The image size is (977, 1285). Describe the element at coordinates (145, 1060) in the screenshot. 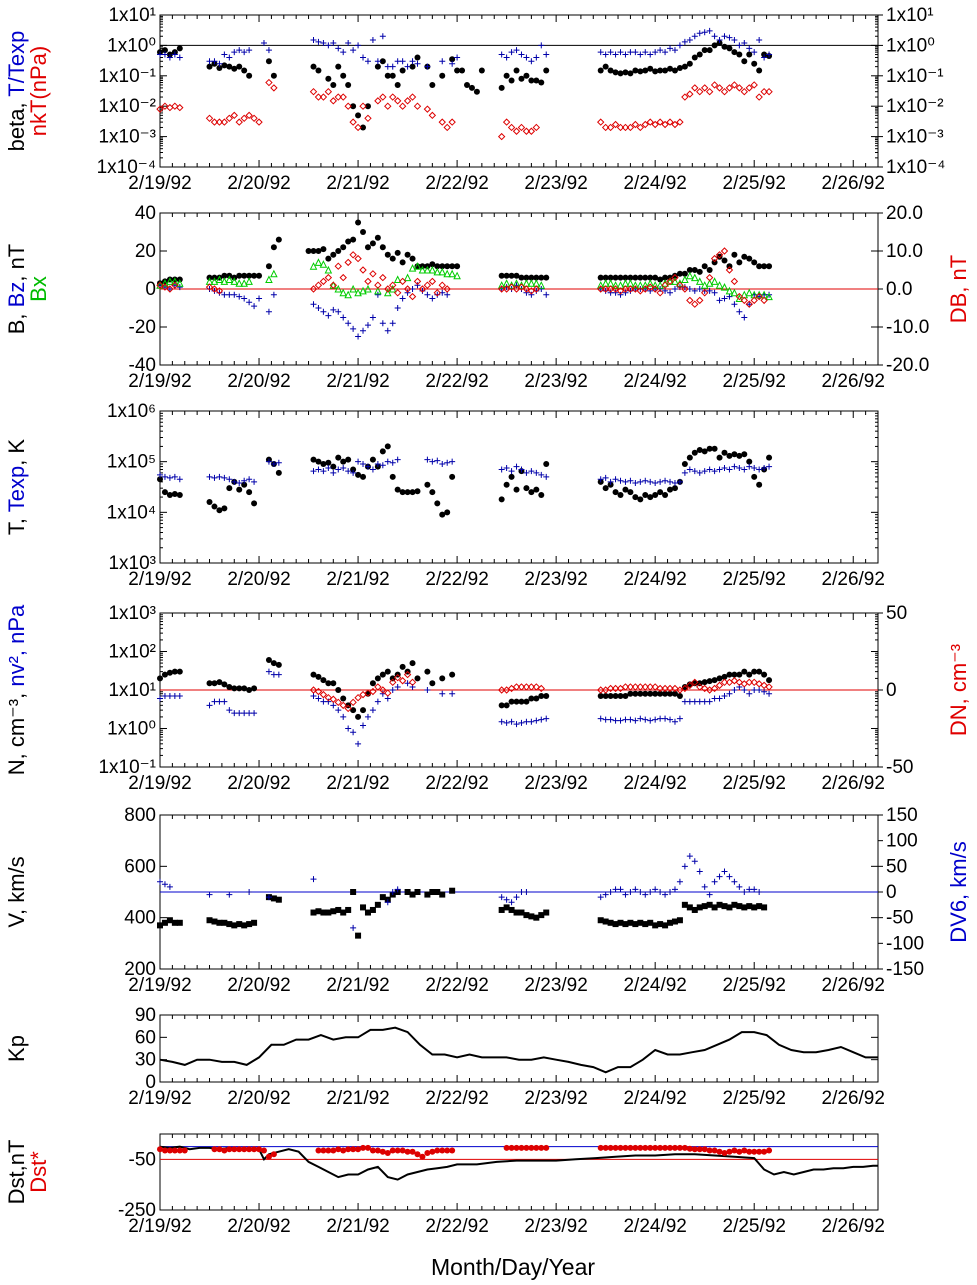

I see `y-tick-label-left: 30` at that location.